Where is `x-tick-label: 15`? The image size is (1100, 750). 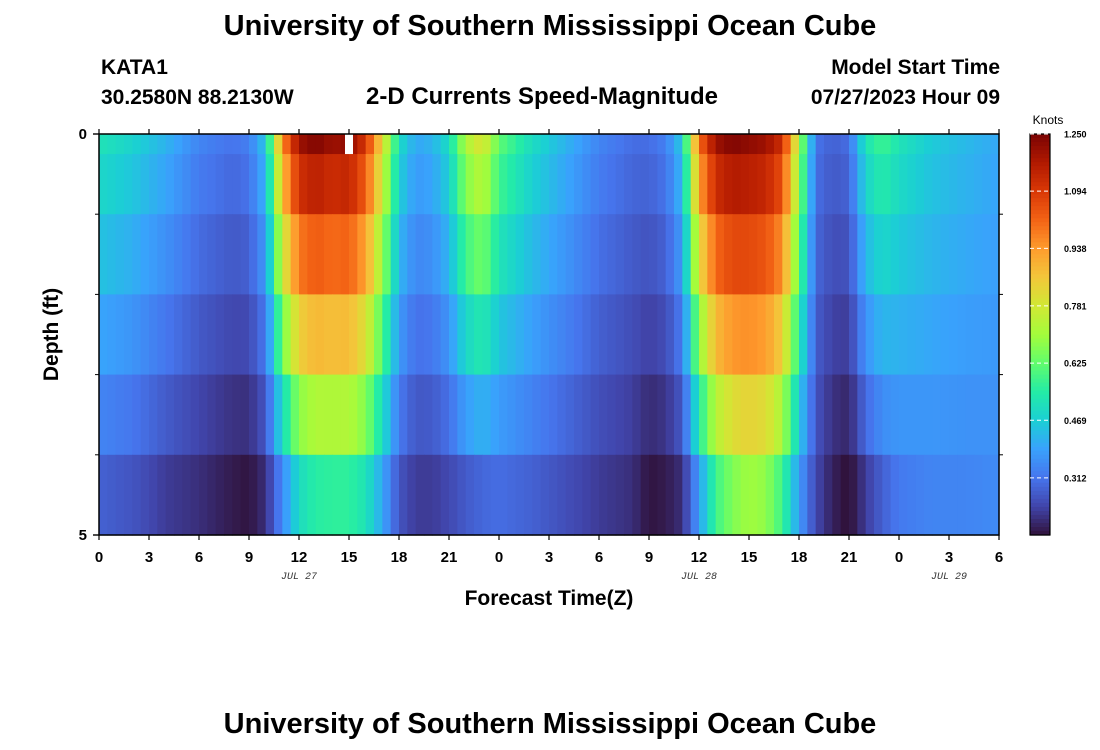
x-tick-label: 15 is located at coordinates (749, 557).